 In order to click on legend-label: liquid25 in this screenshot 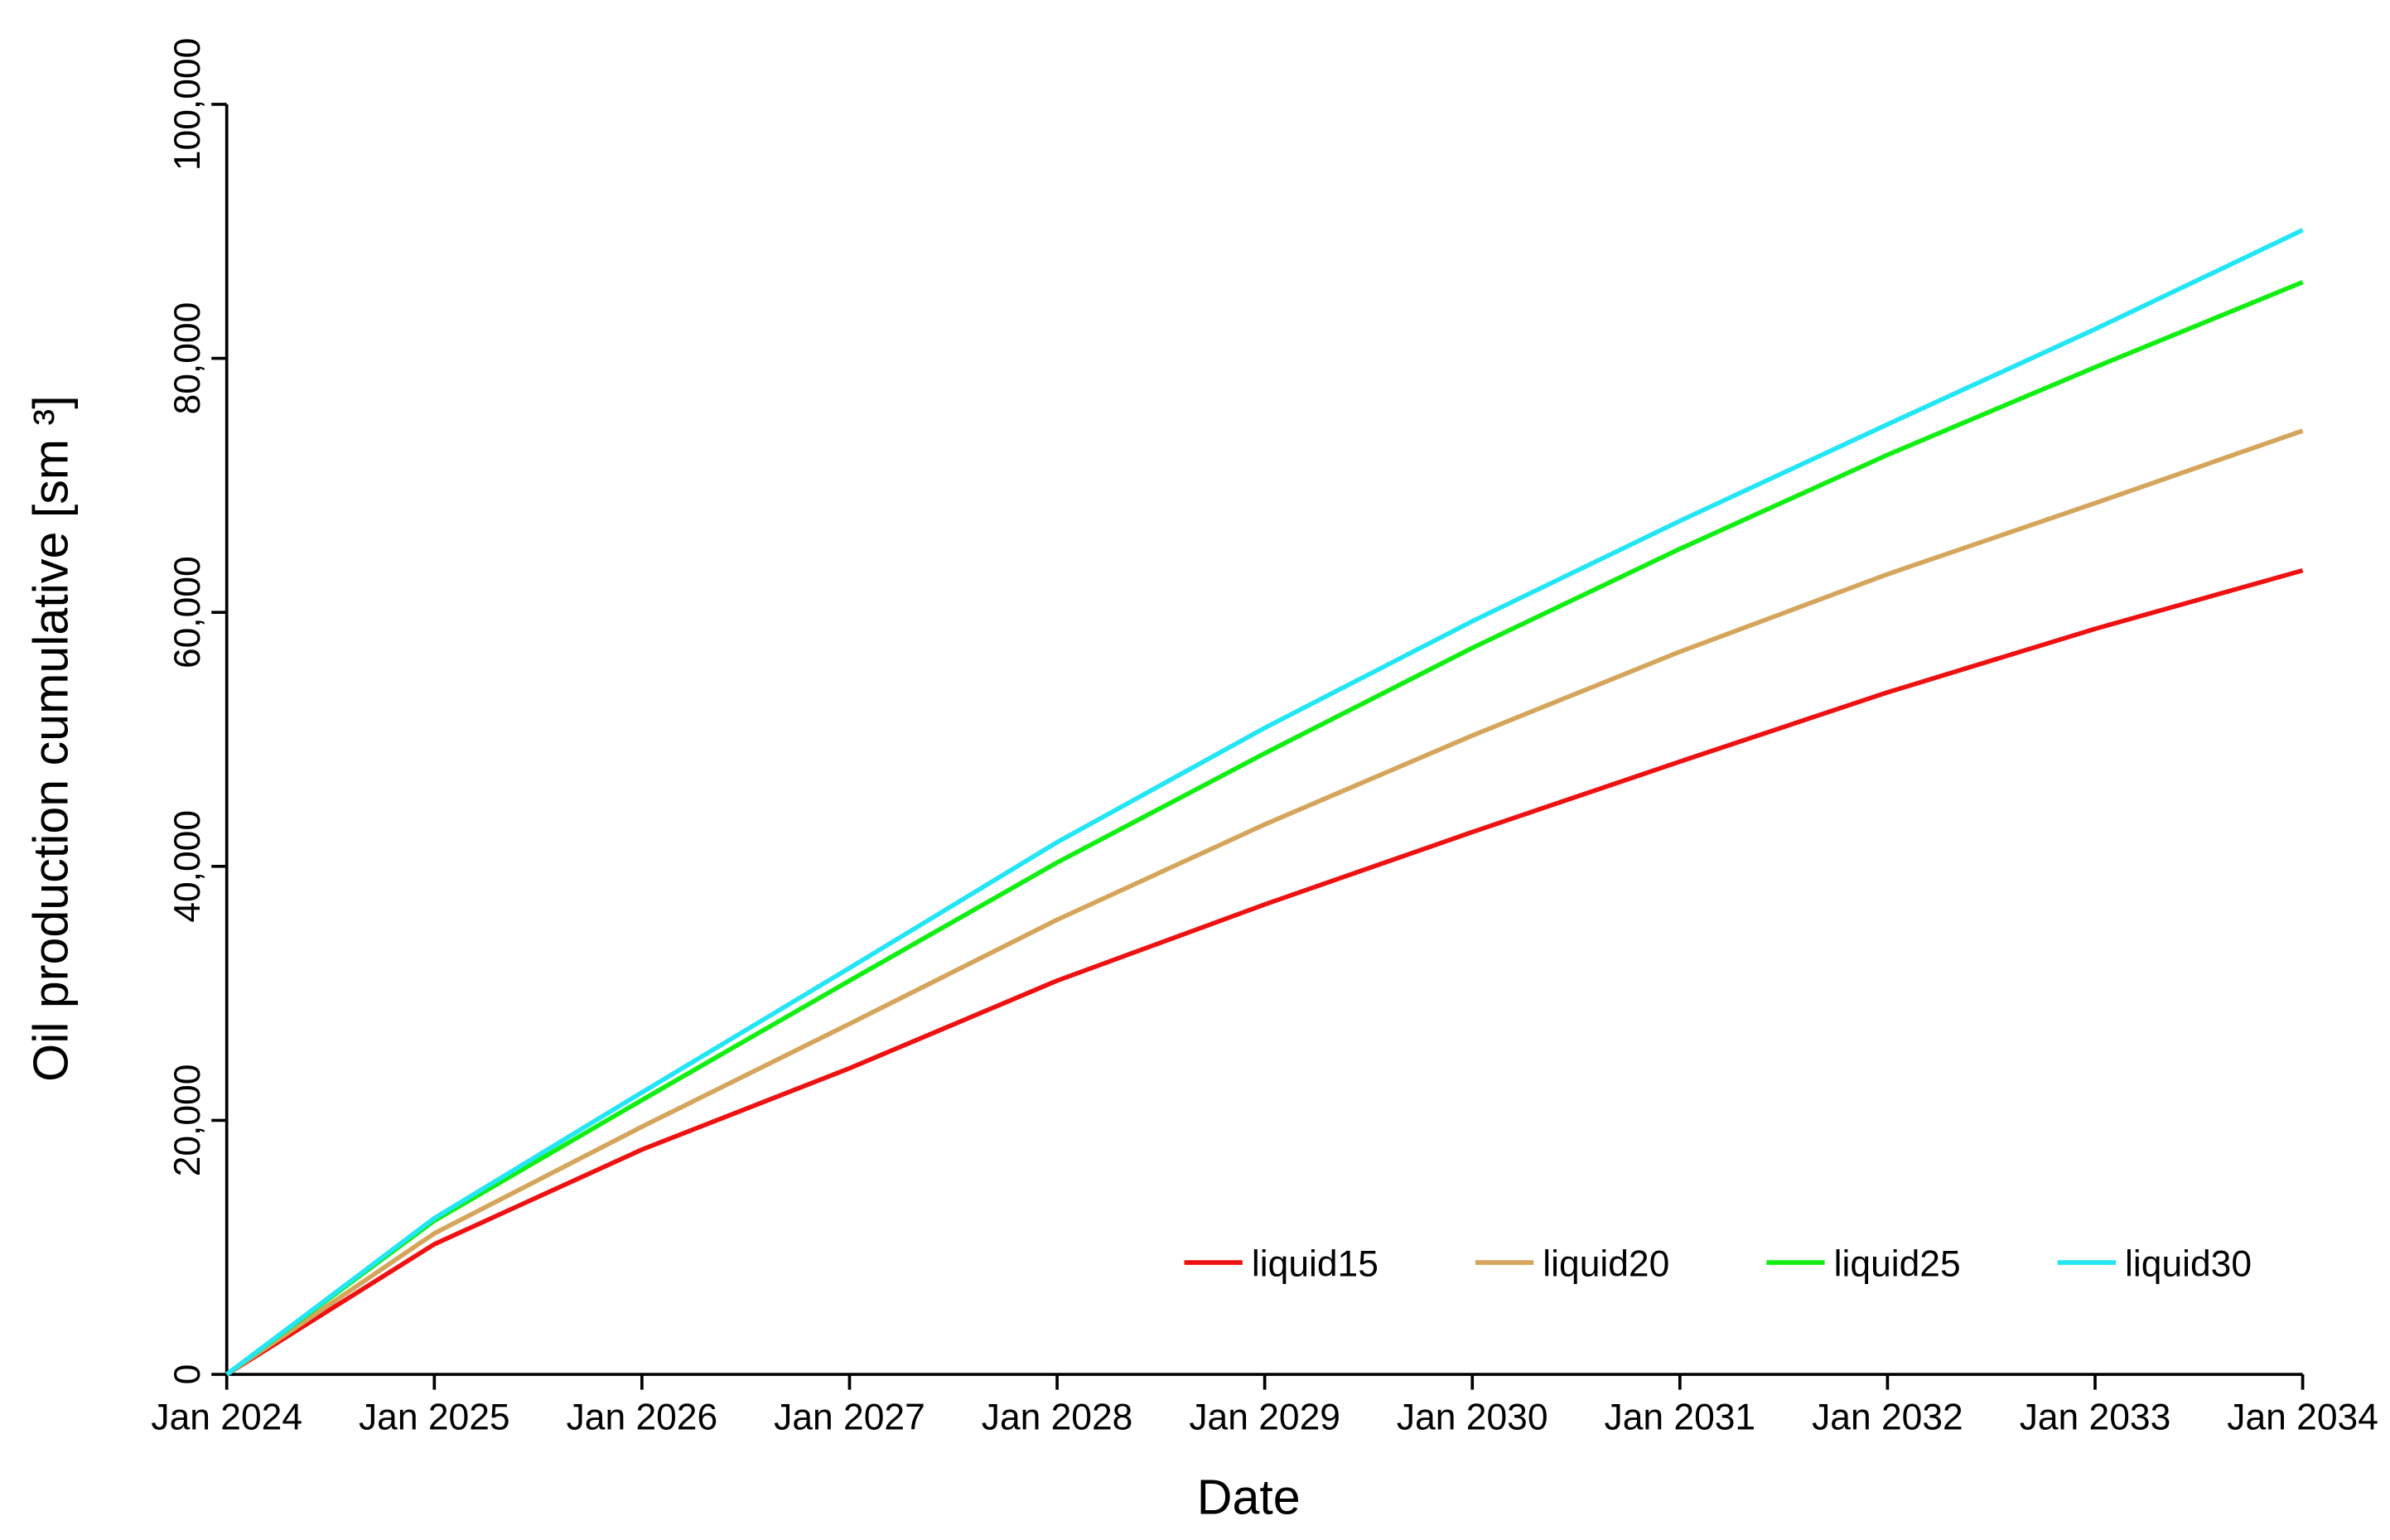, I will do `click(1897, 1264)`.